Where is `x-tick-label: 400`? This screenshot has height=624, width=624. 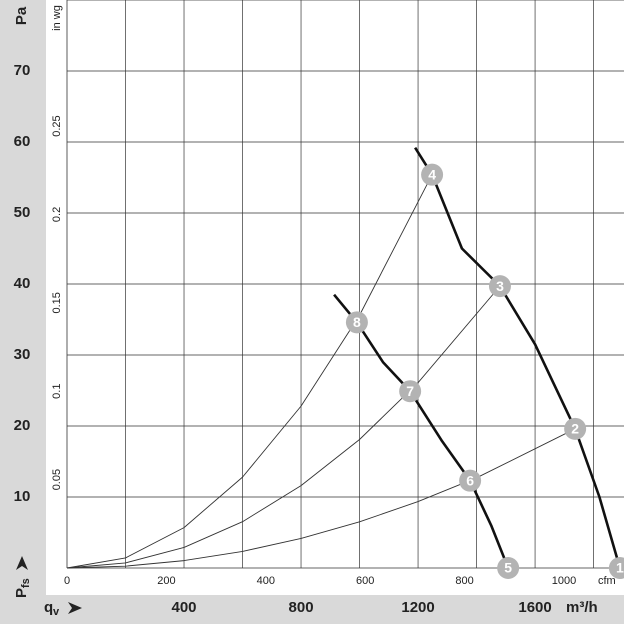 x-tick-label: 400 is located at coordinates (184, 607).